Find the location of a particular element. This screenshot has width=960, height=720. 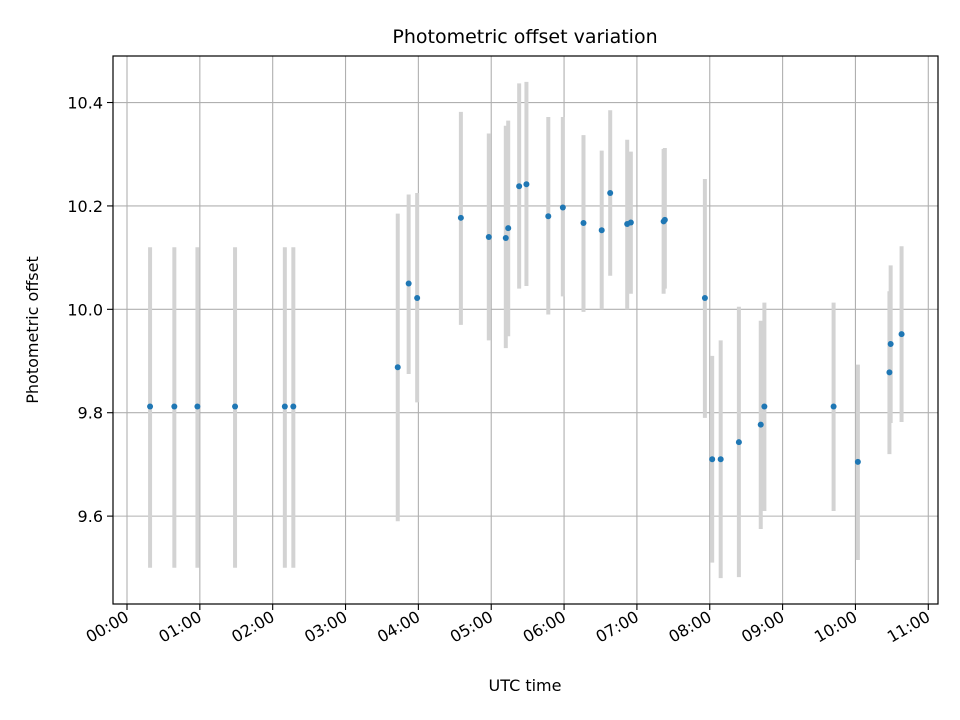

x-axis-title: UTC time is located at coordinates (525, 685).